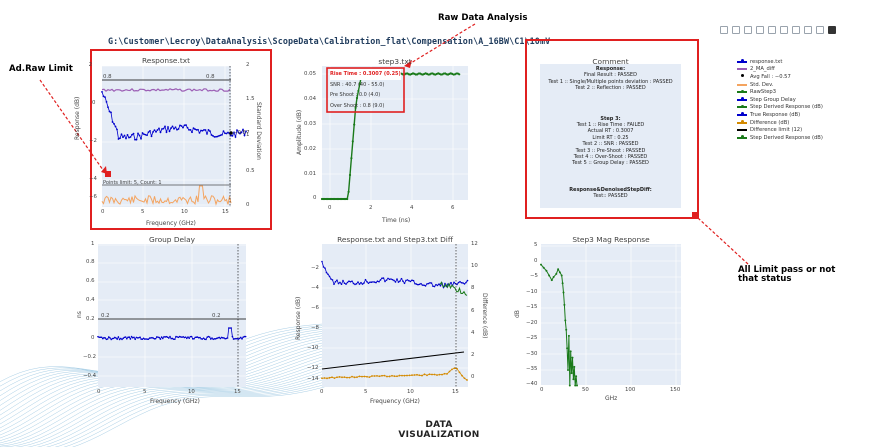 Image resolution: width=876 pixels, height=447 pixels. I want to click on response-ytick: 2, so click(90, 65).